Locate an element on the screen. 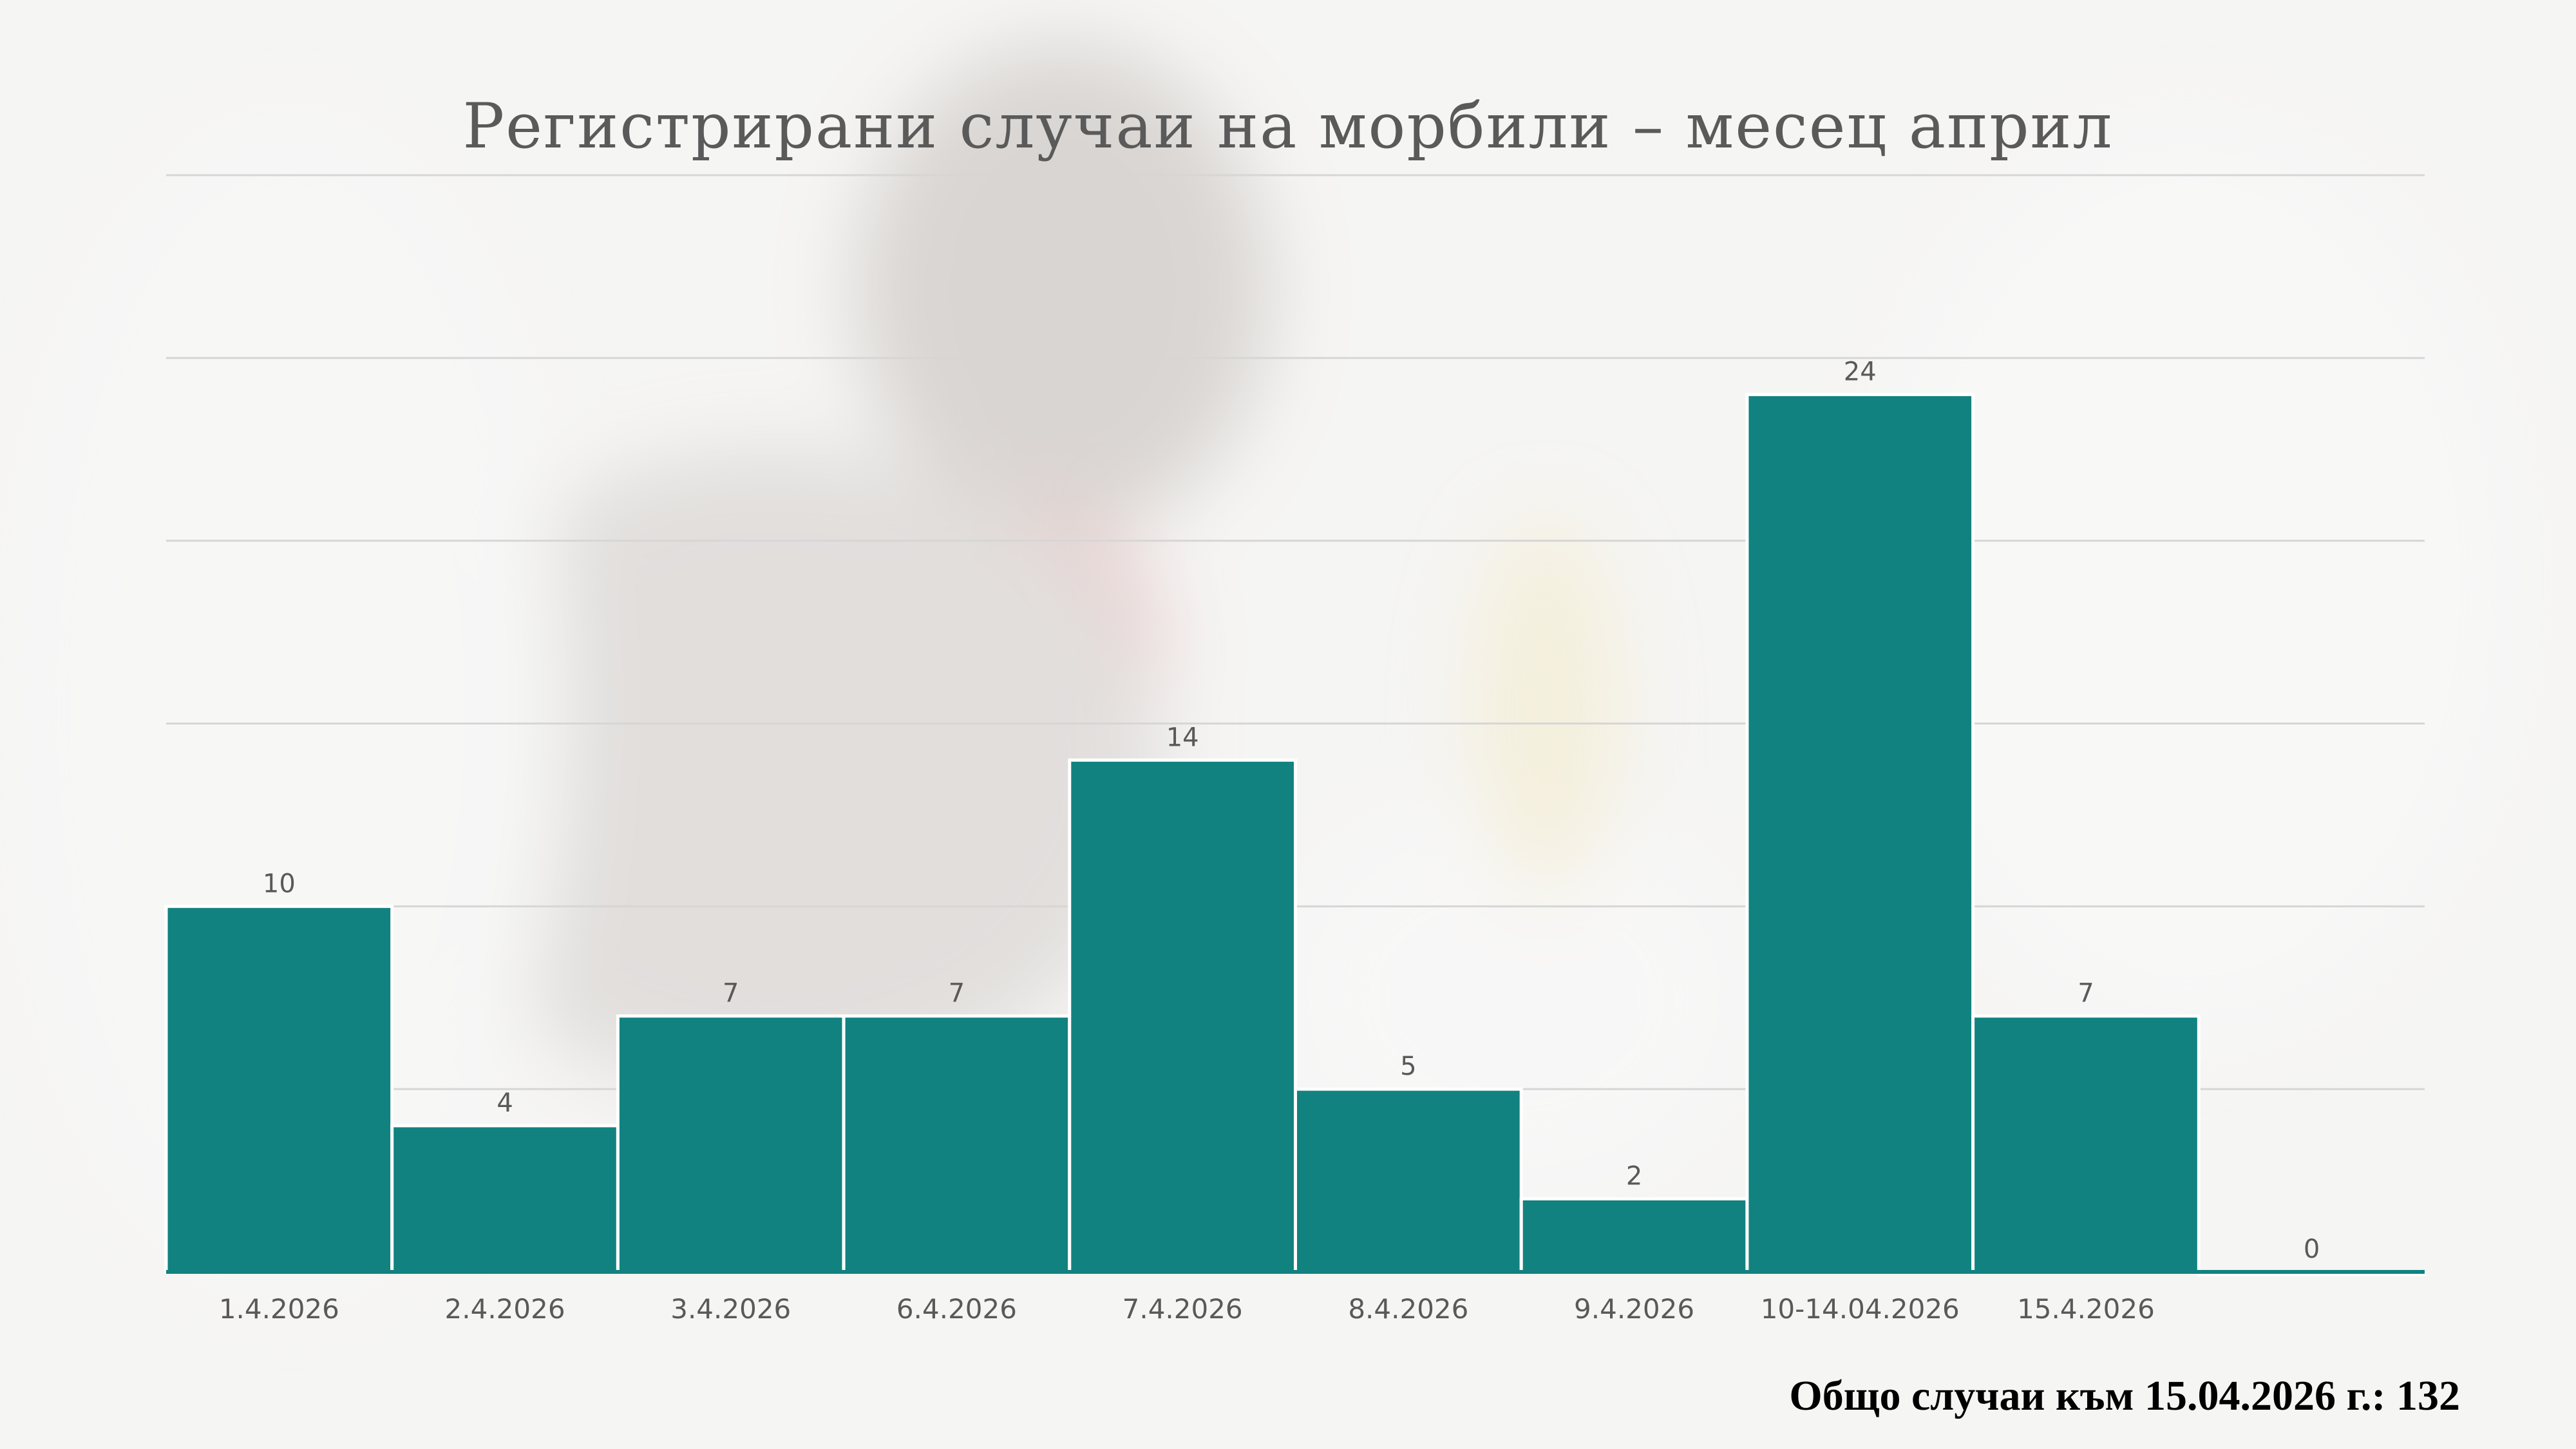 The image size is (2576, 1449). x-tick-label: 3.4.2026 is located at coordinates (730, 1309).